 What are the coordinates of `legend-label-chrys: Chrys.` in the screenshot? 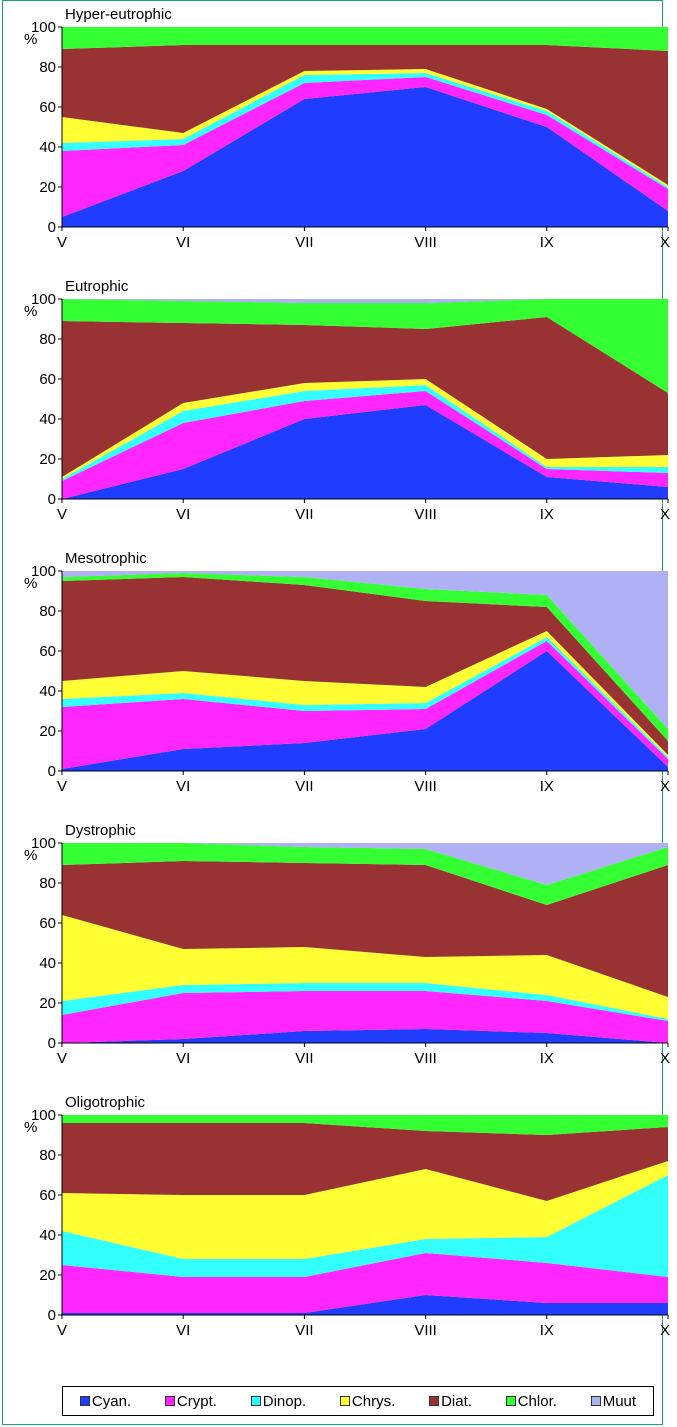 It's located at (373, 1401).